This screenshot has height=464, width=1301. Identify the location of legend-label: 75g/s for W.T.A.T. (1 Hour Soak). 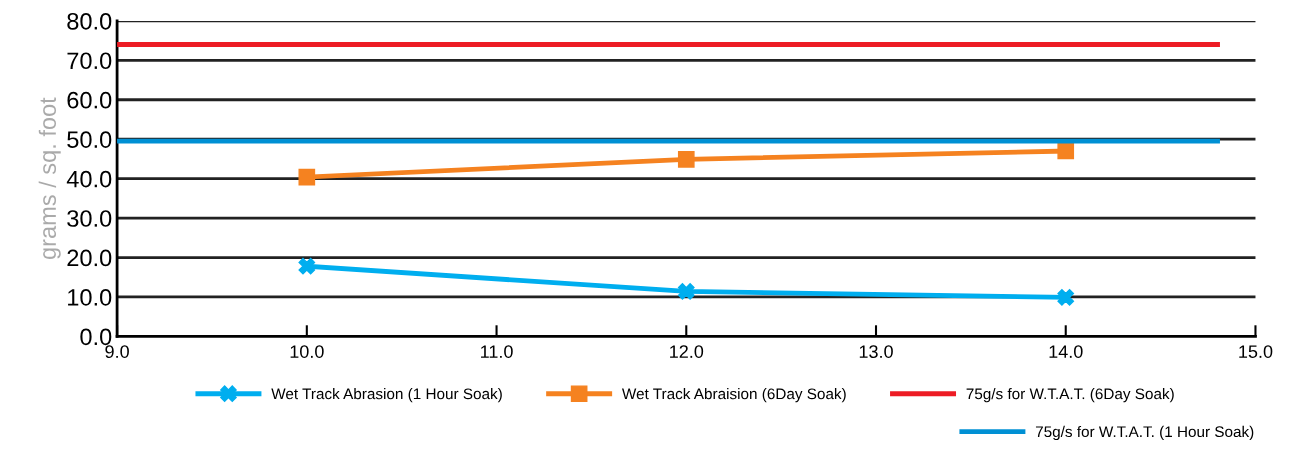
(1144, 433).